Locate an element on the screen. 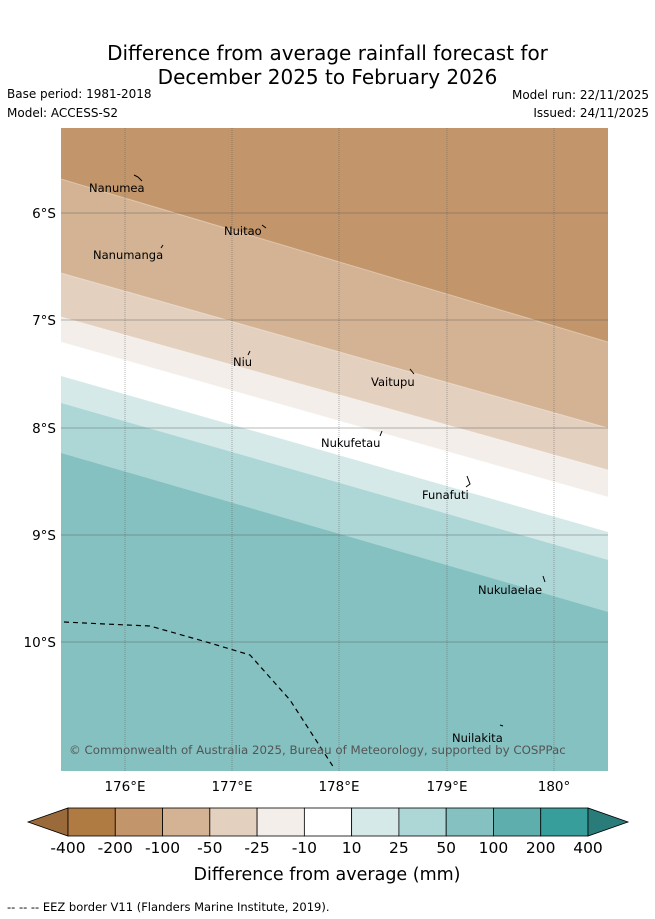 The height and width of the screenshot is (919, 655). colorbar-tick-label: 25 is located at coordinates (399, 848).